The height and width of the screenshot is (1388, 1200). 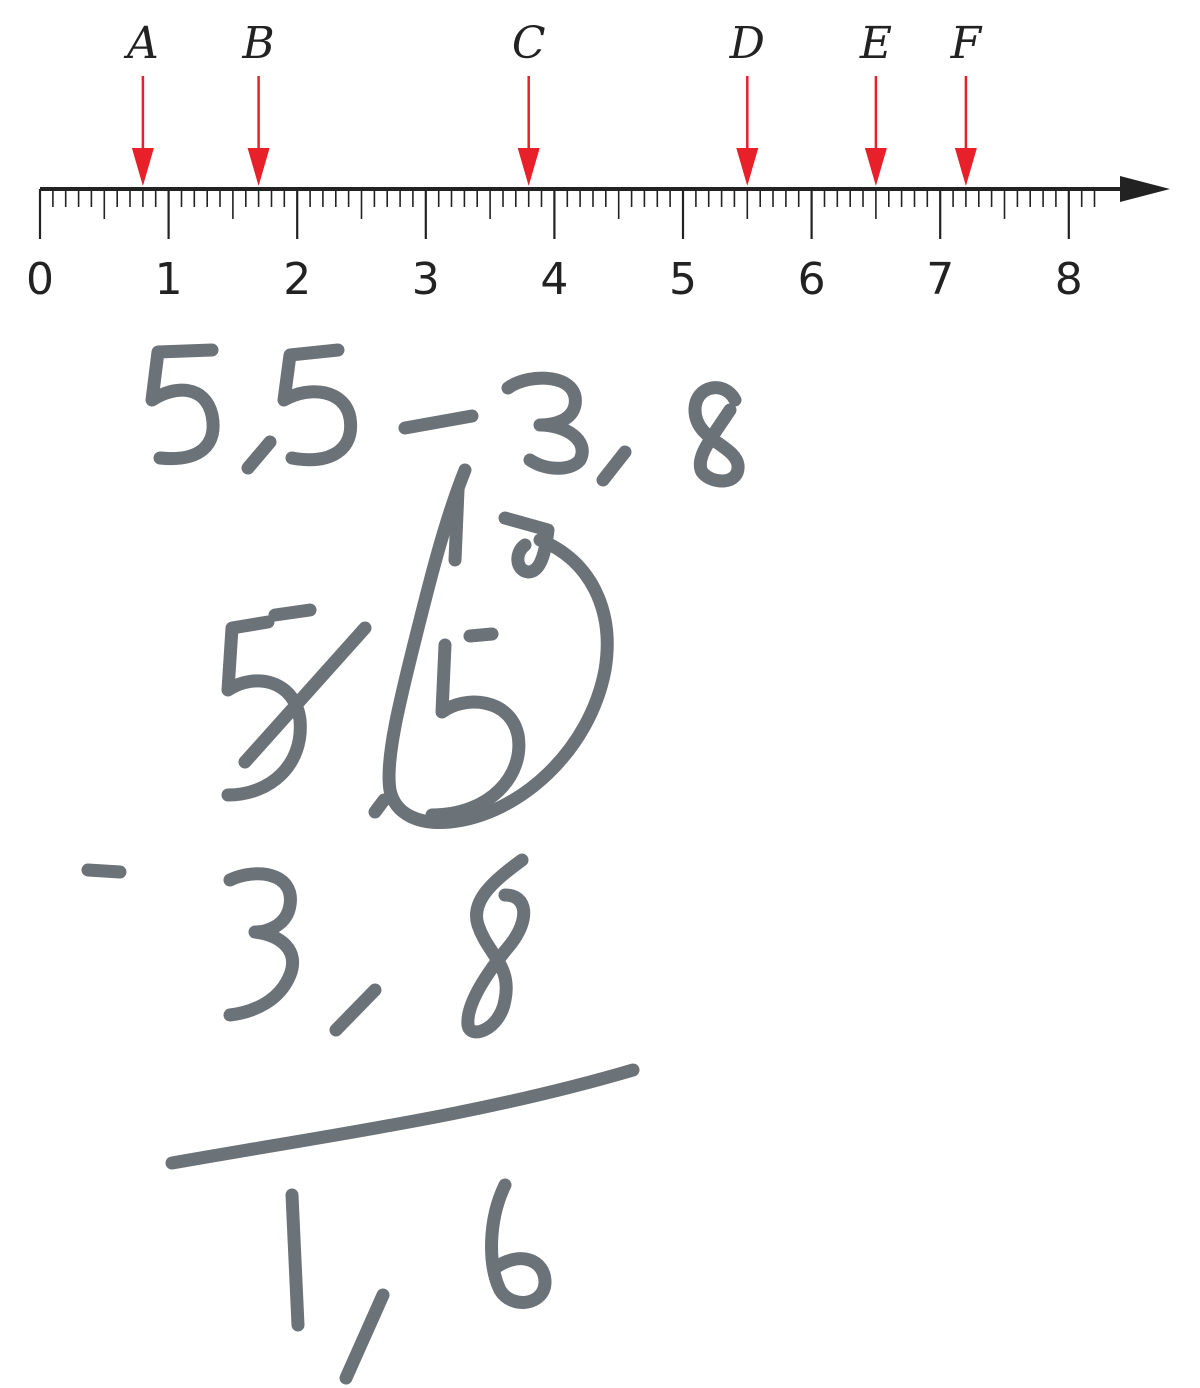 I want to click on tick-label: 7, so click(x=940, y=279).